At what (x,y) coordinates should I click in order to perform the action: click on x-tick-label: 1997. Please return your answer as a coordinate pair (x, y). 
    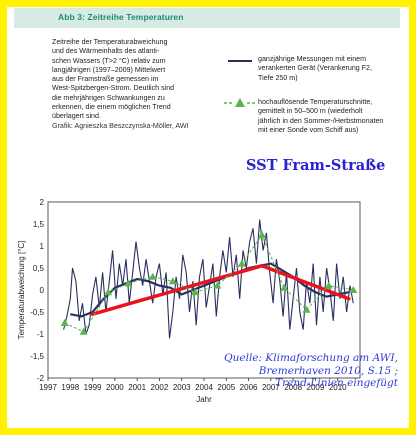
    Looking at the image, I should click on (48, 387).